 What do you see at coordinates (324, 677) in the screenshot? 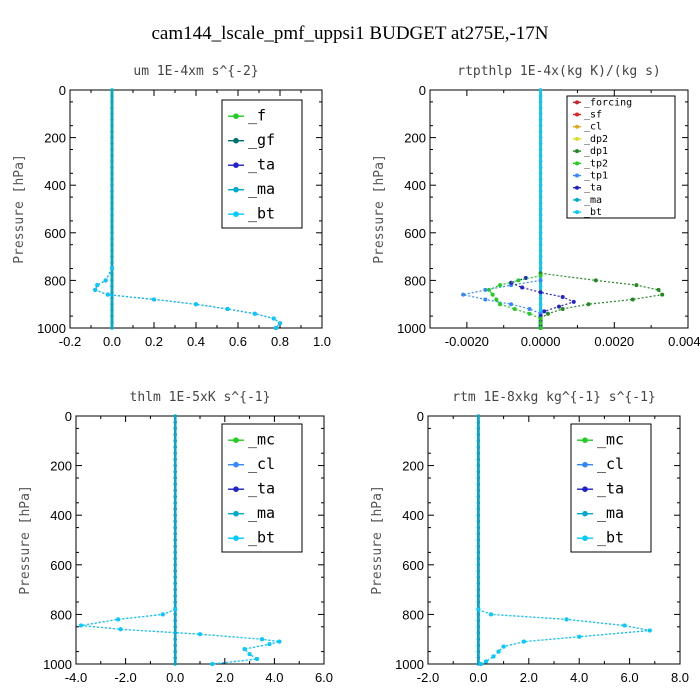
I see `x-tick-label: 6.0` at bounding box center [324, 677].